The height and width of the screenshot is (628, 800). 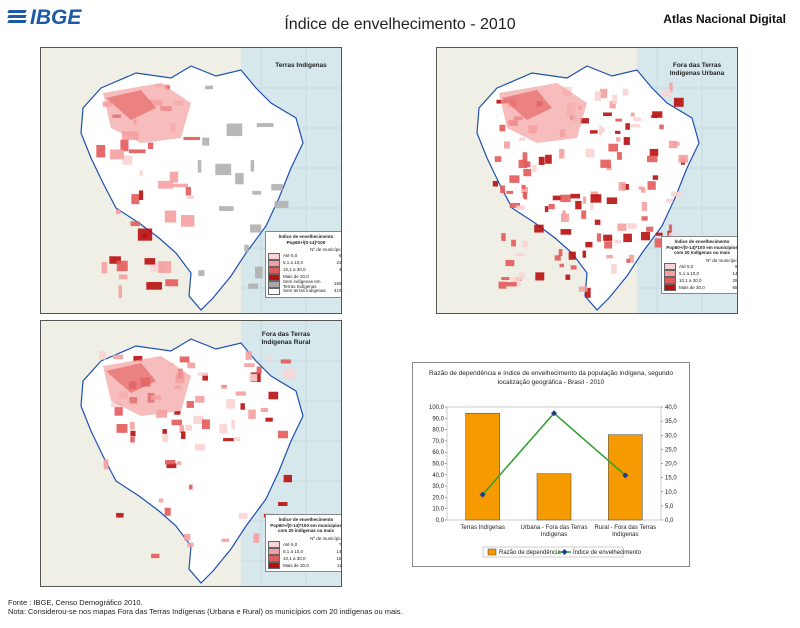 What do you see at coordinates (671, 479) in the screenshot?
I see `y-tick-label-right: 15,0` at bounding box center [671, 479].